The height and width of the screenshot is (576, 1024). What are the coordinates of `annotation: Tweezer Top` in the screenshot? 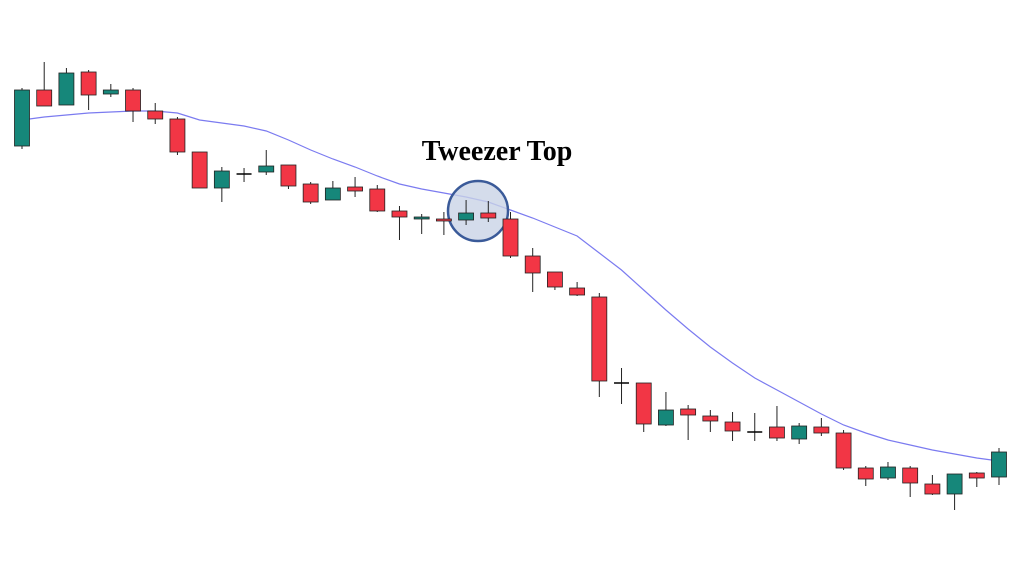 It's located at (497, 151).